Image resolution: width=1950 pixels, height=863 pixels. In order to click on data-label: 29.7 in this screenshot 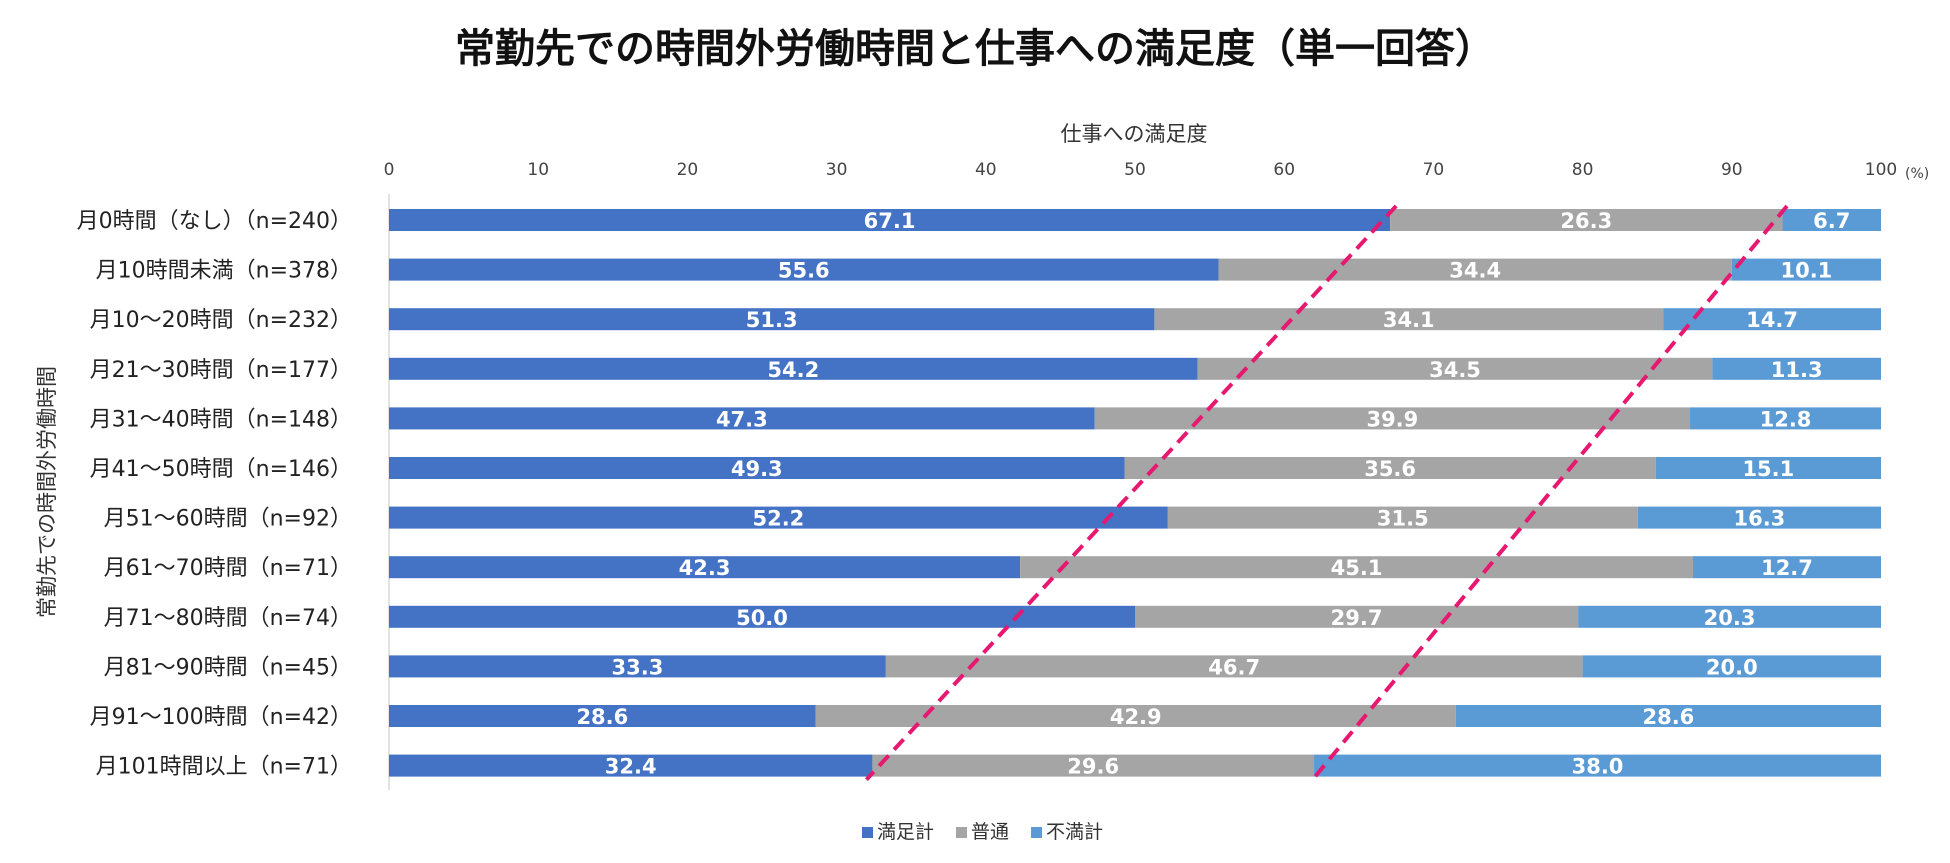, I will do `click(1357, 618)`.